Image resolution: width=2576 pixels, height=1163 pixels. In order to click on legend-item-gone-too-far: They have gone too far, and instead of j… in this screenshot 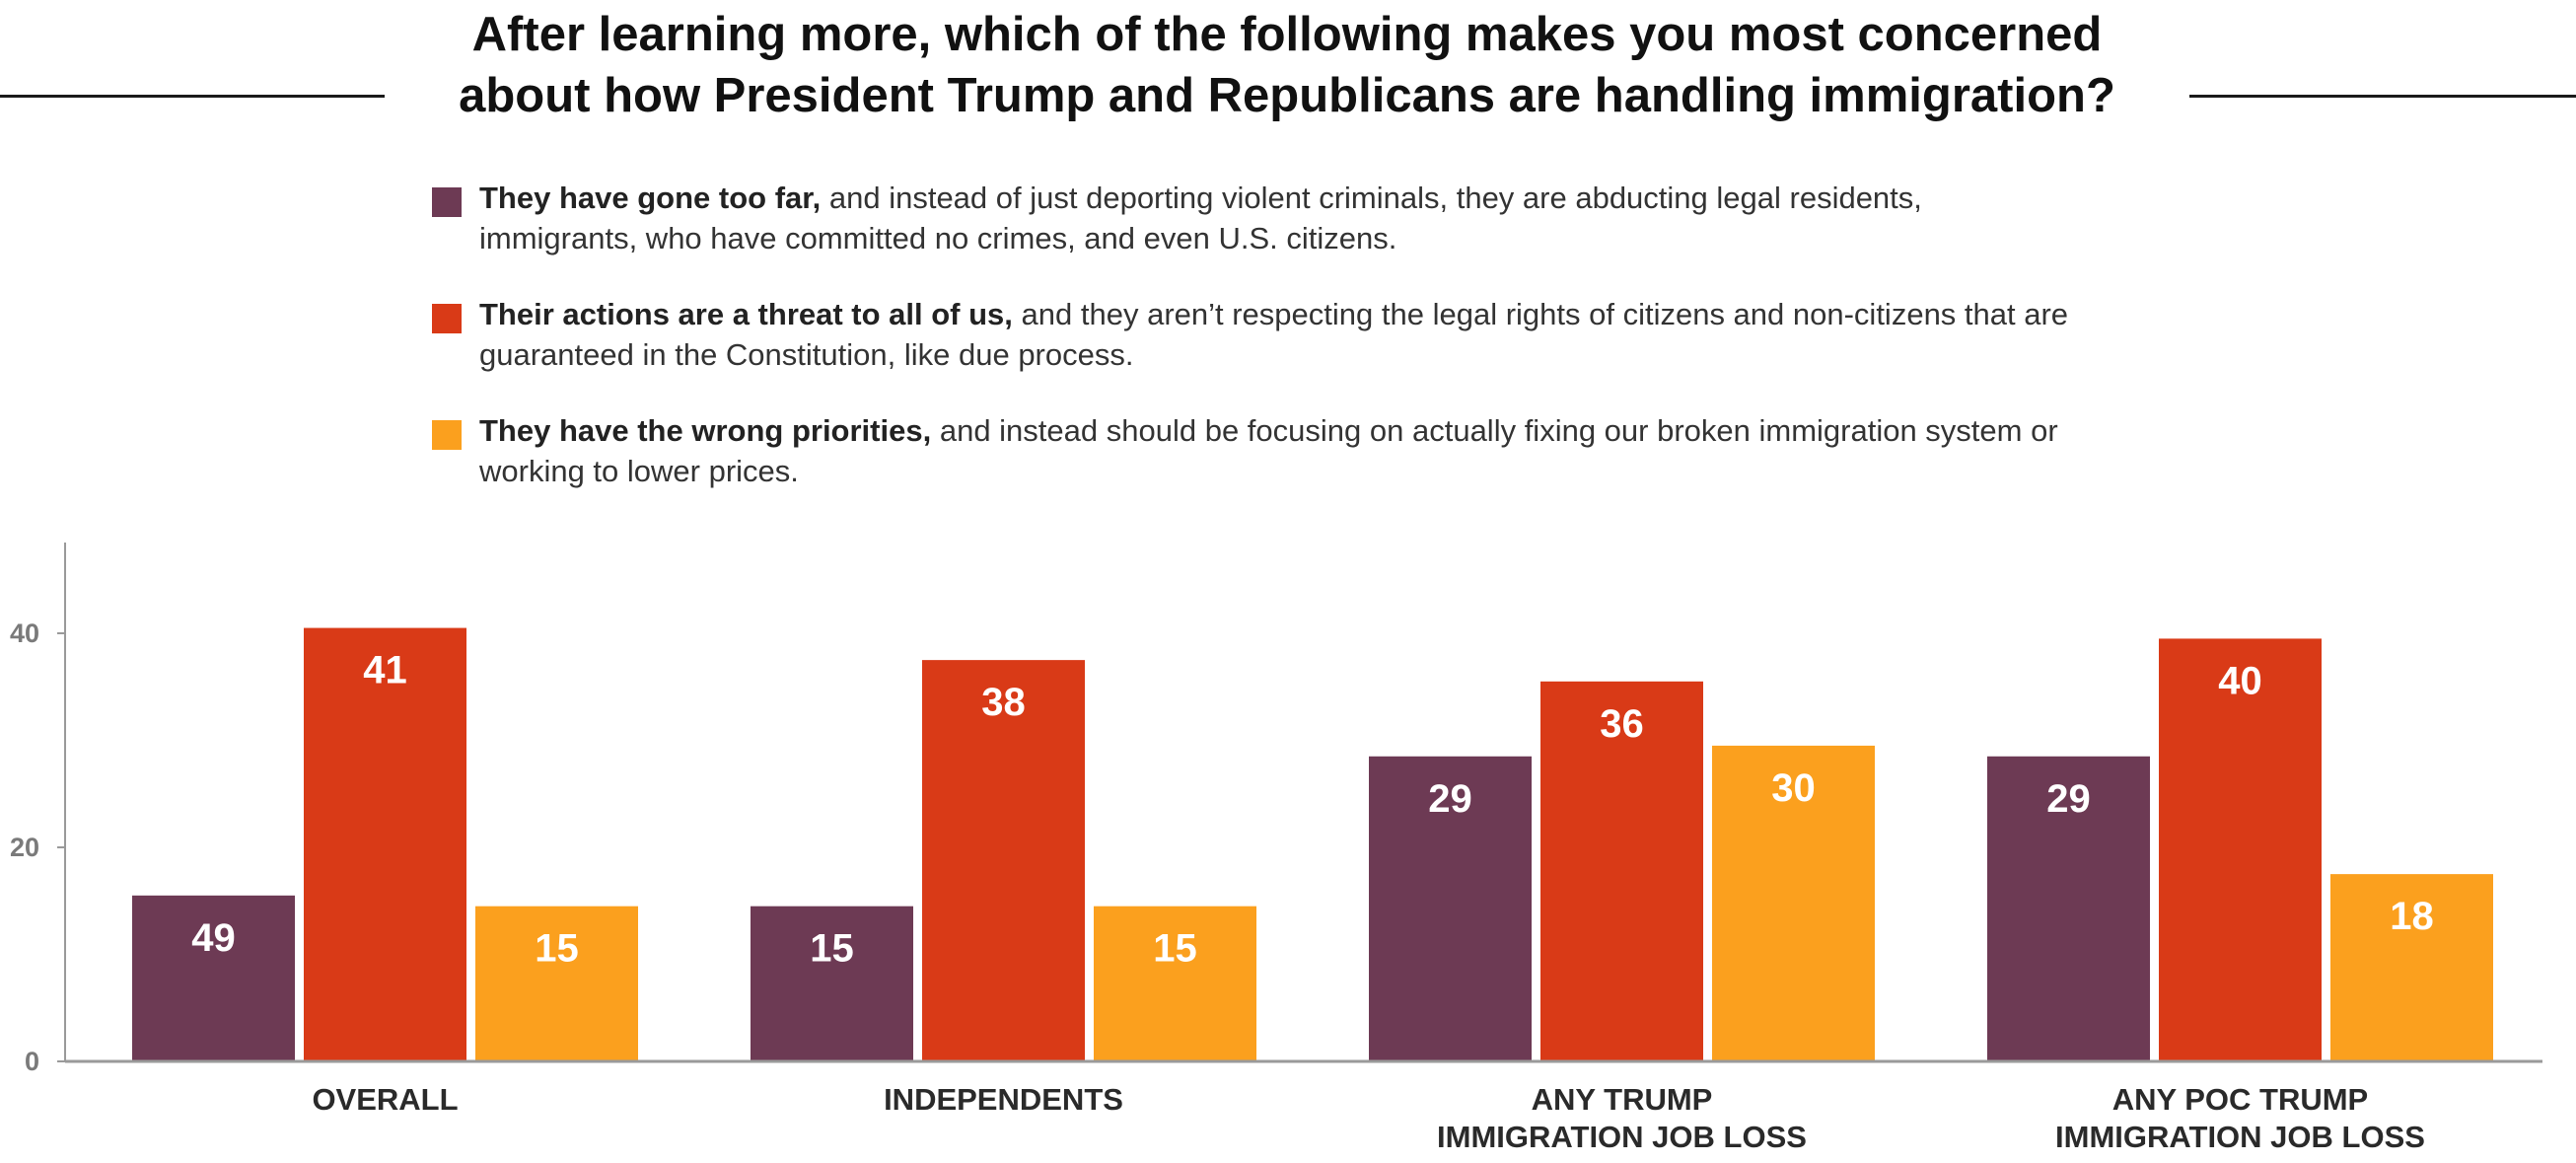, I will do `click(1309, 218)`.